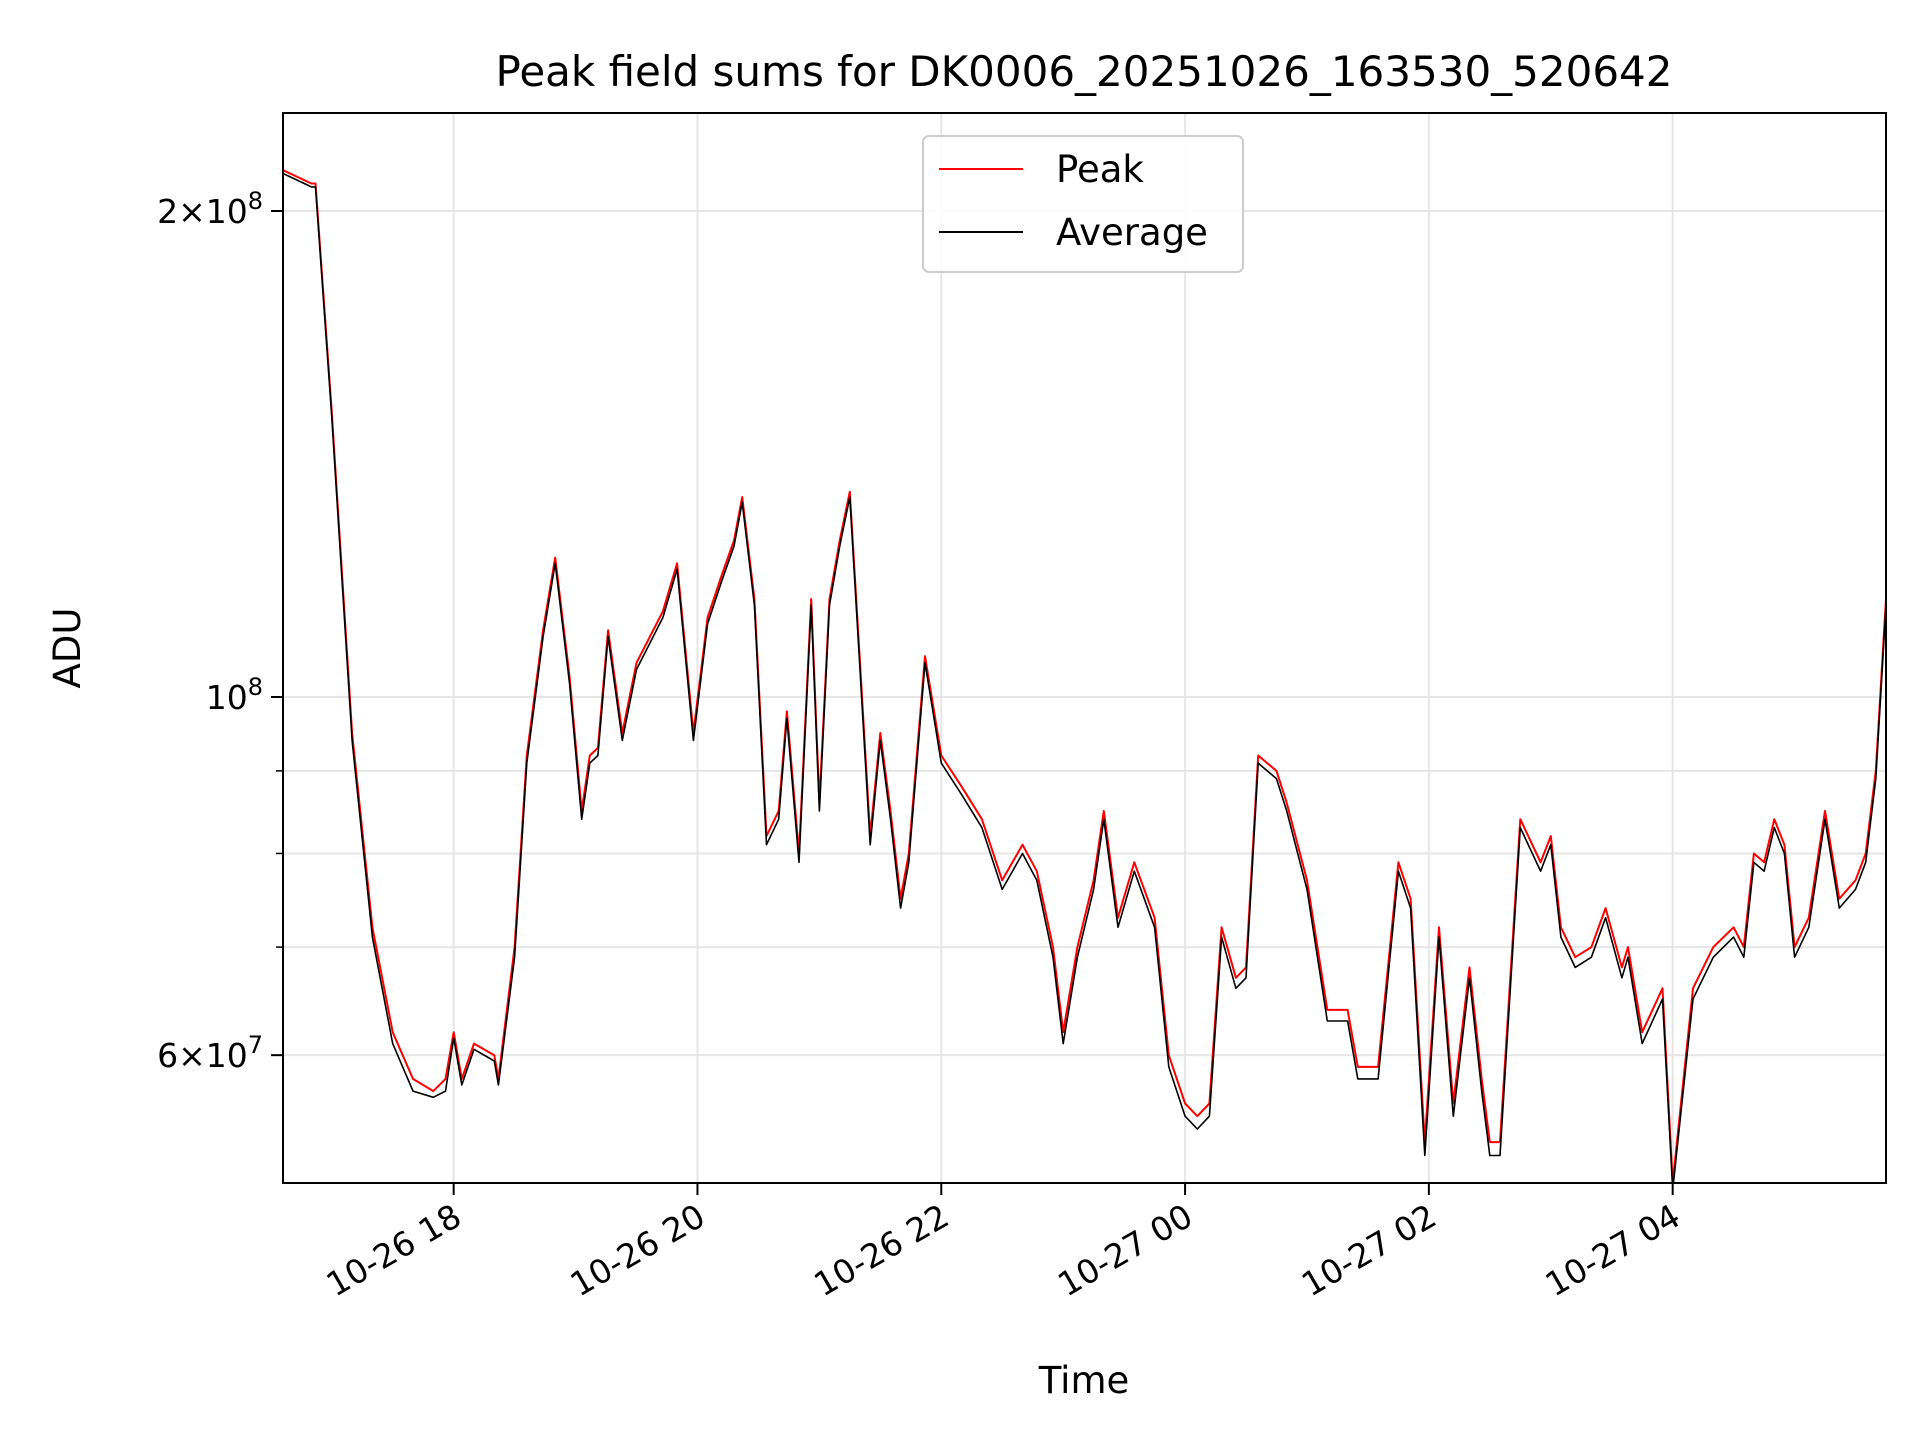  I want to click on legend-peak-label: Peak, so click(1100, 169).